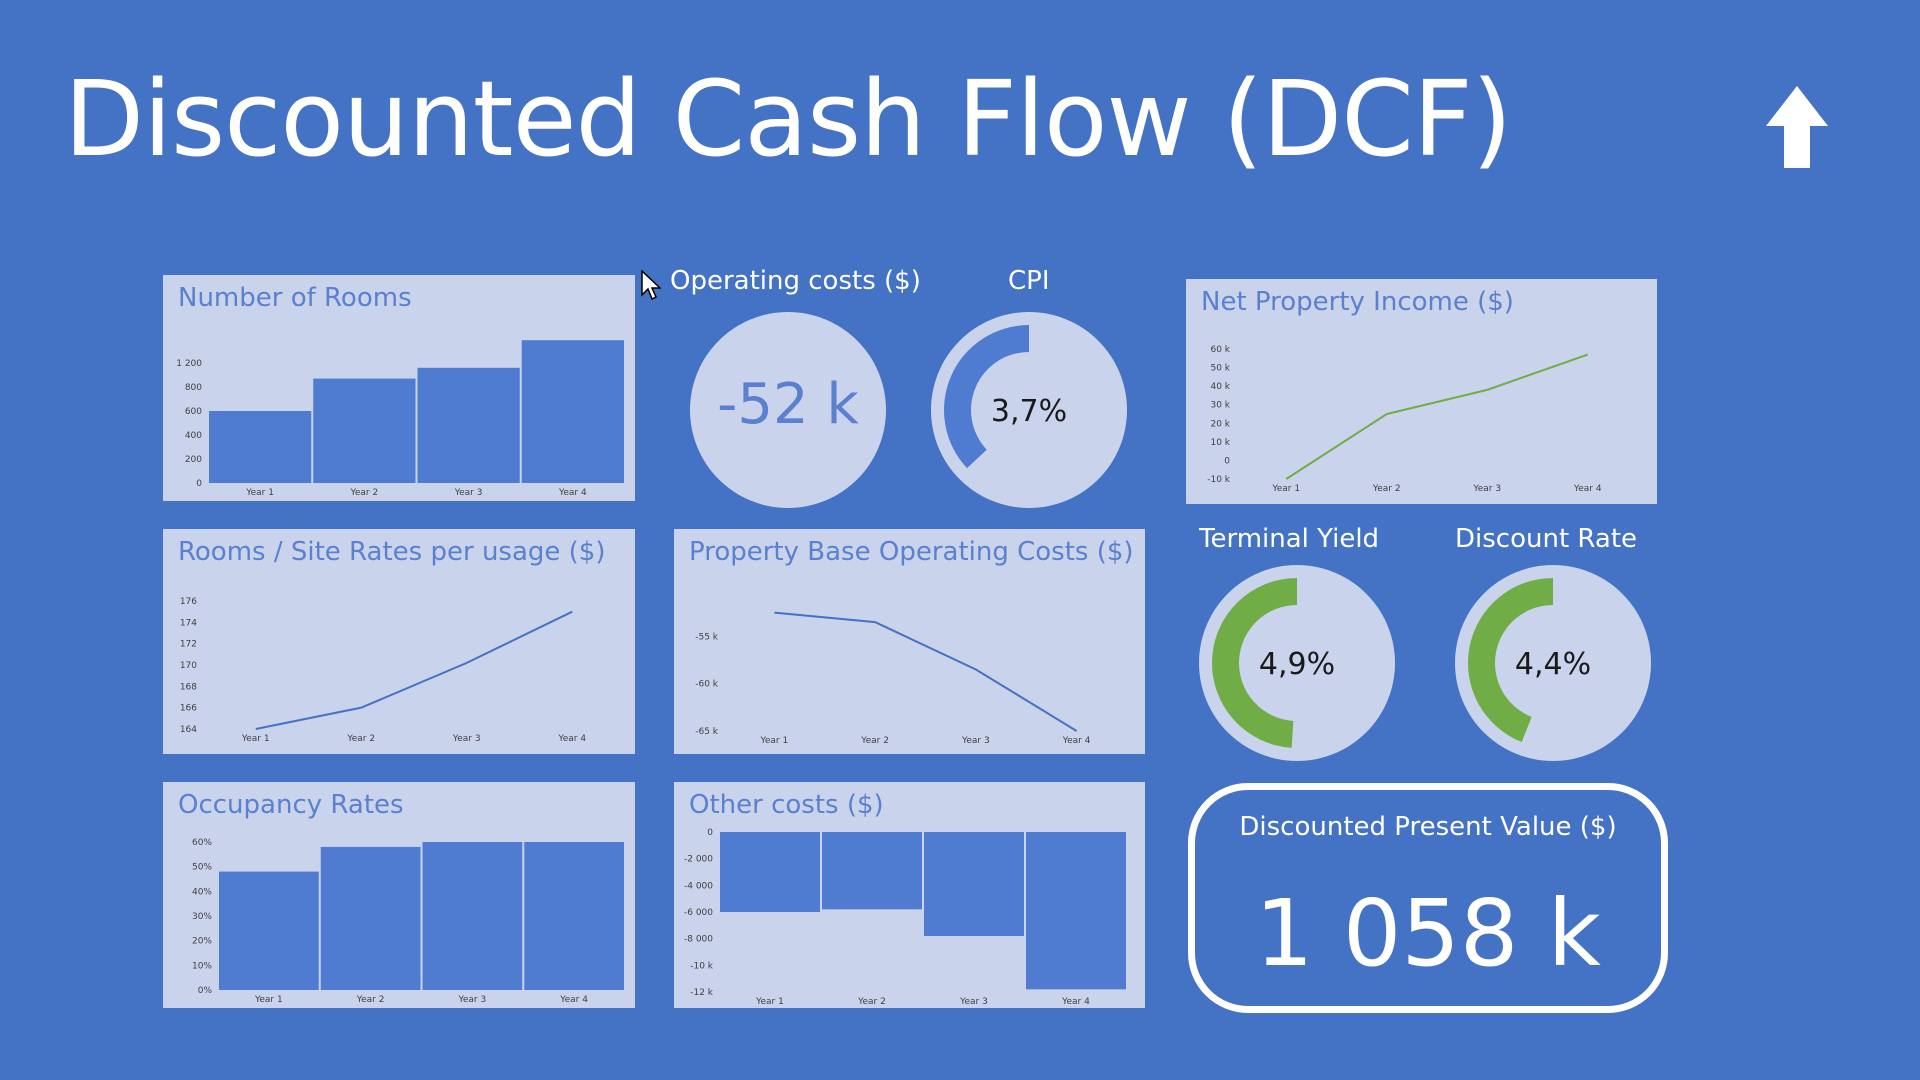 Image resolution: width=1920 pixels, height=1080 pixels. What do you see at coordinates (189, 364) in the screenshot?
I see `rooms-ytick-label: 1 200` at bounding box center [189, 364].